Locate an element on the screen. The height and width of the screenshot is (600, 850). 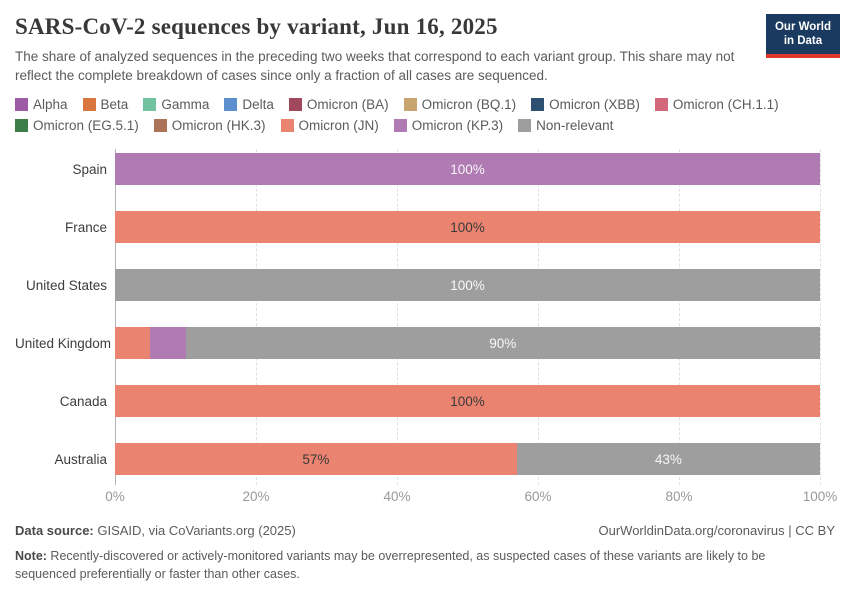
legend-item-omicron-xbb: Omicron (XBB) is located at coordinates (585, 104).